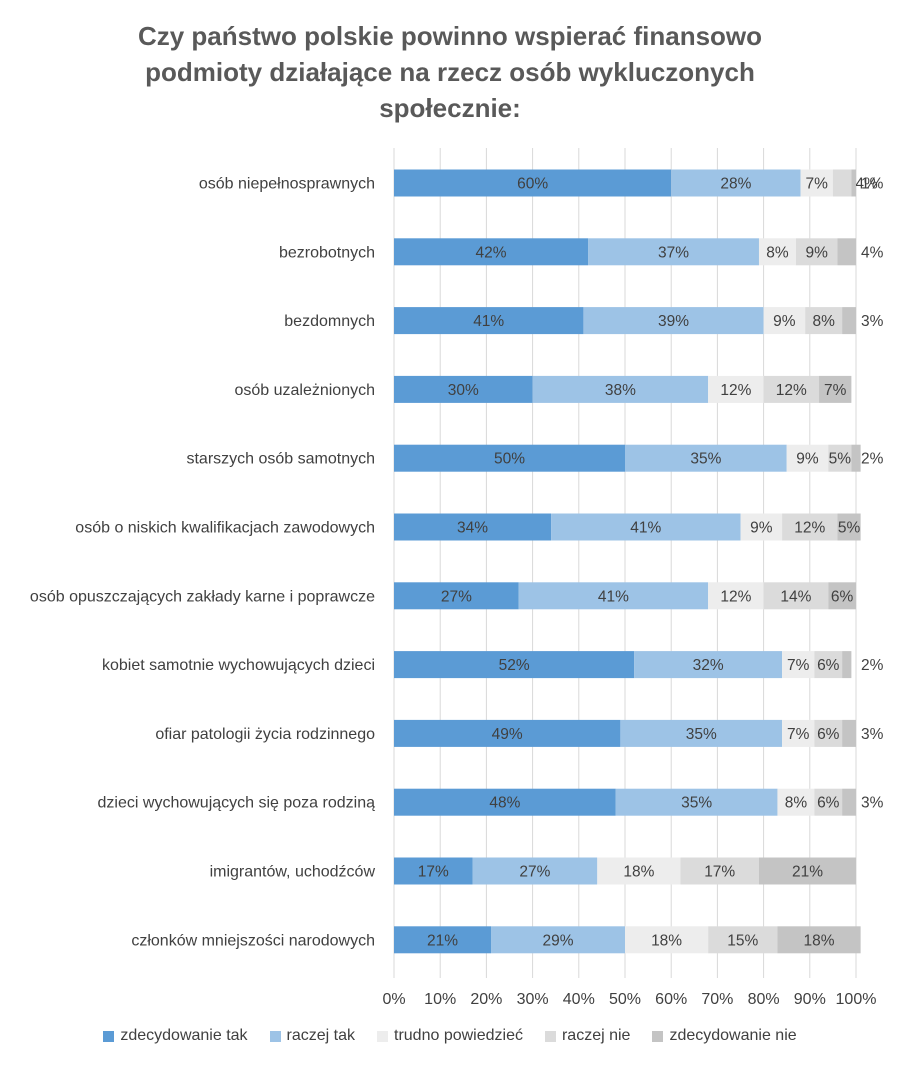  I want to click on data-label: 38%, so click(620, 390).